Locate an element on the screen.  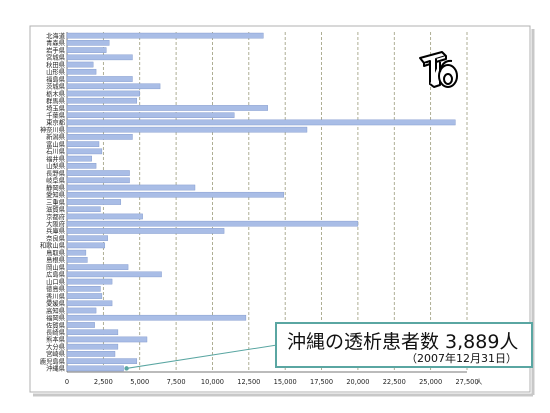
y-tick-label: 埼玉県 is located at coordinates (56, 107).